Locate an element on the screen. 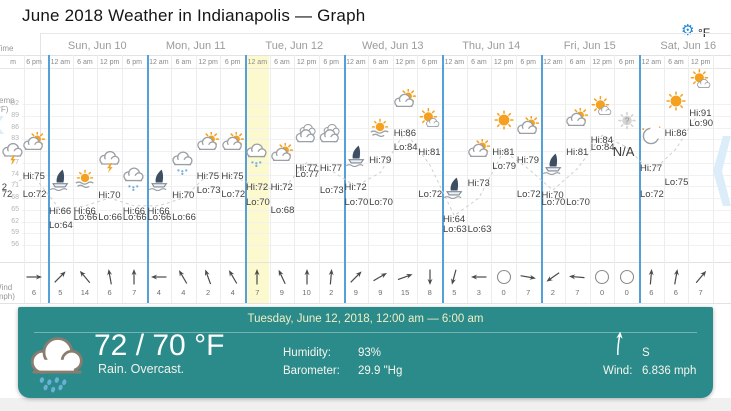 This screenshot has height=411, width=731. wind-speed-label: 8 is located at coordinates (429, 292).